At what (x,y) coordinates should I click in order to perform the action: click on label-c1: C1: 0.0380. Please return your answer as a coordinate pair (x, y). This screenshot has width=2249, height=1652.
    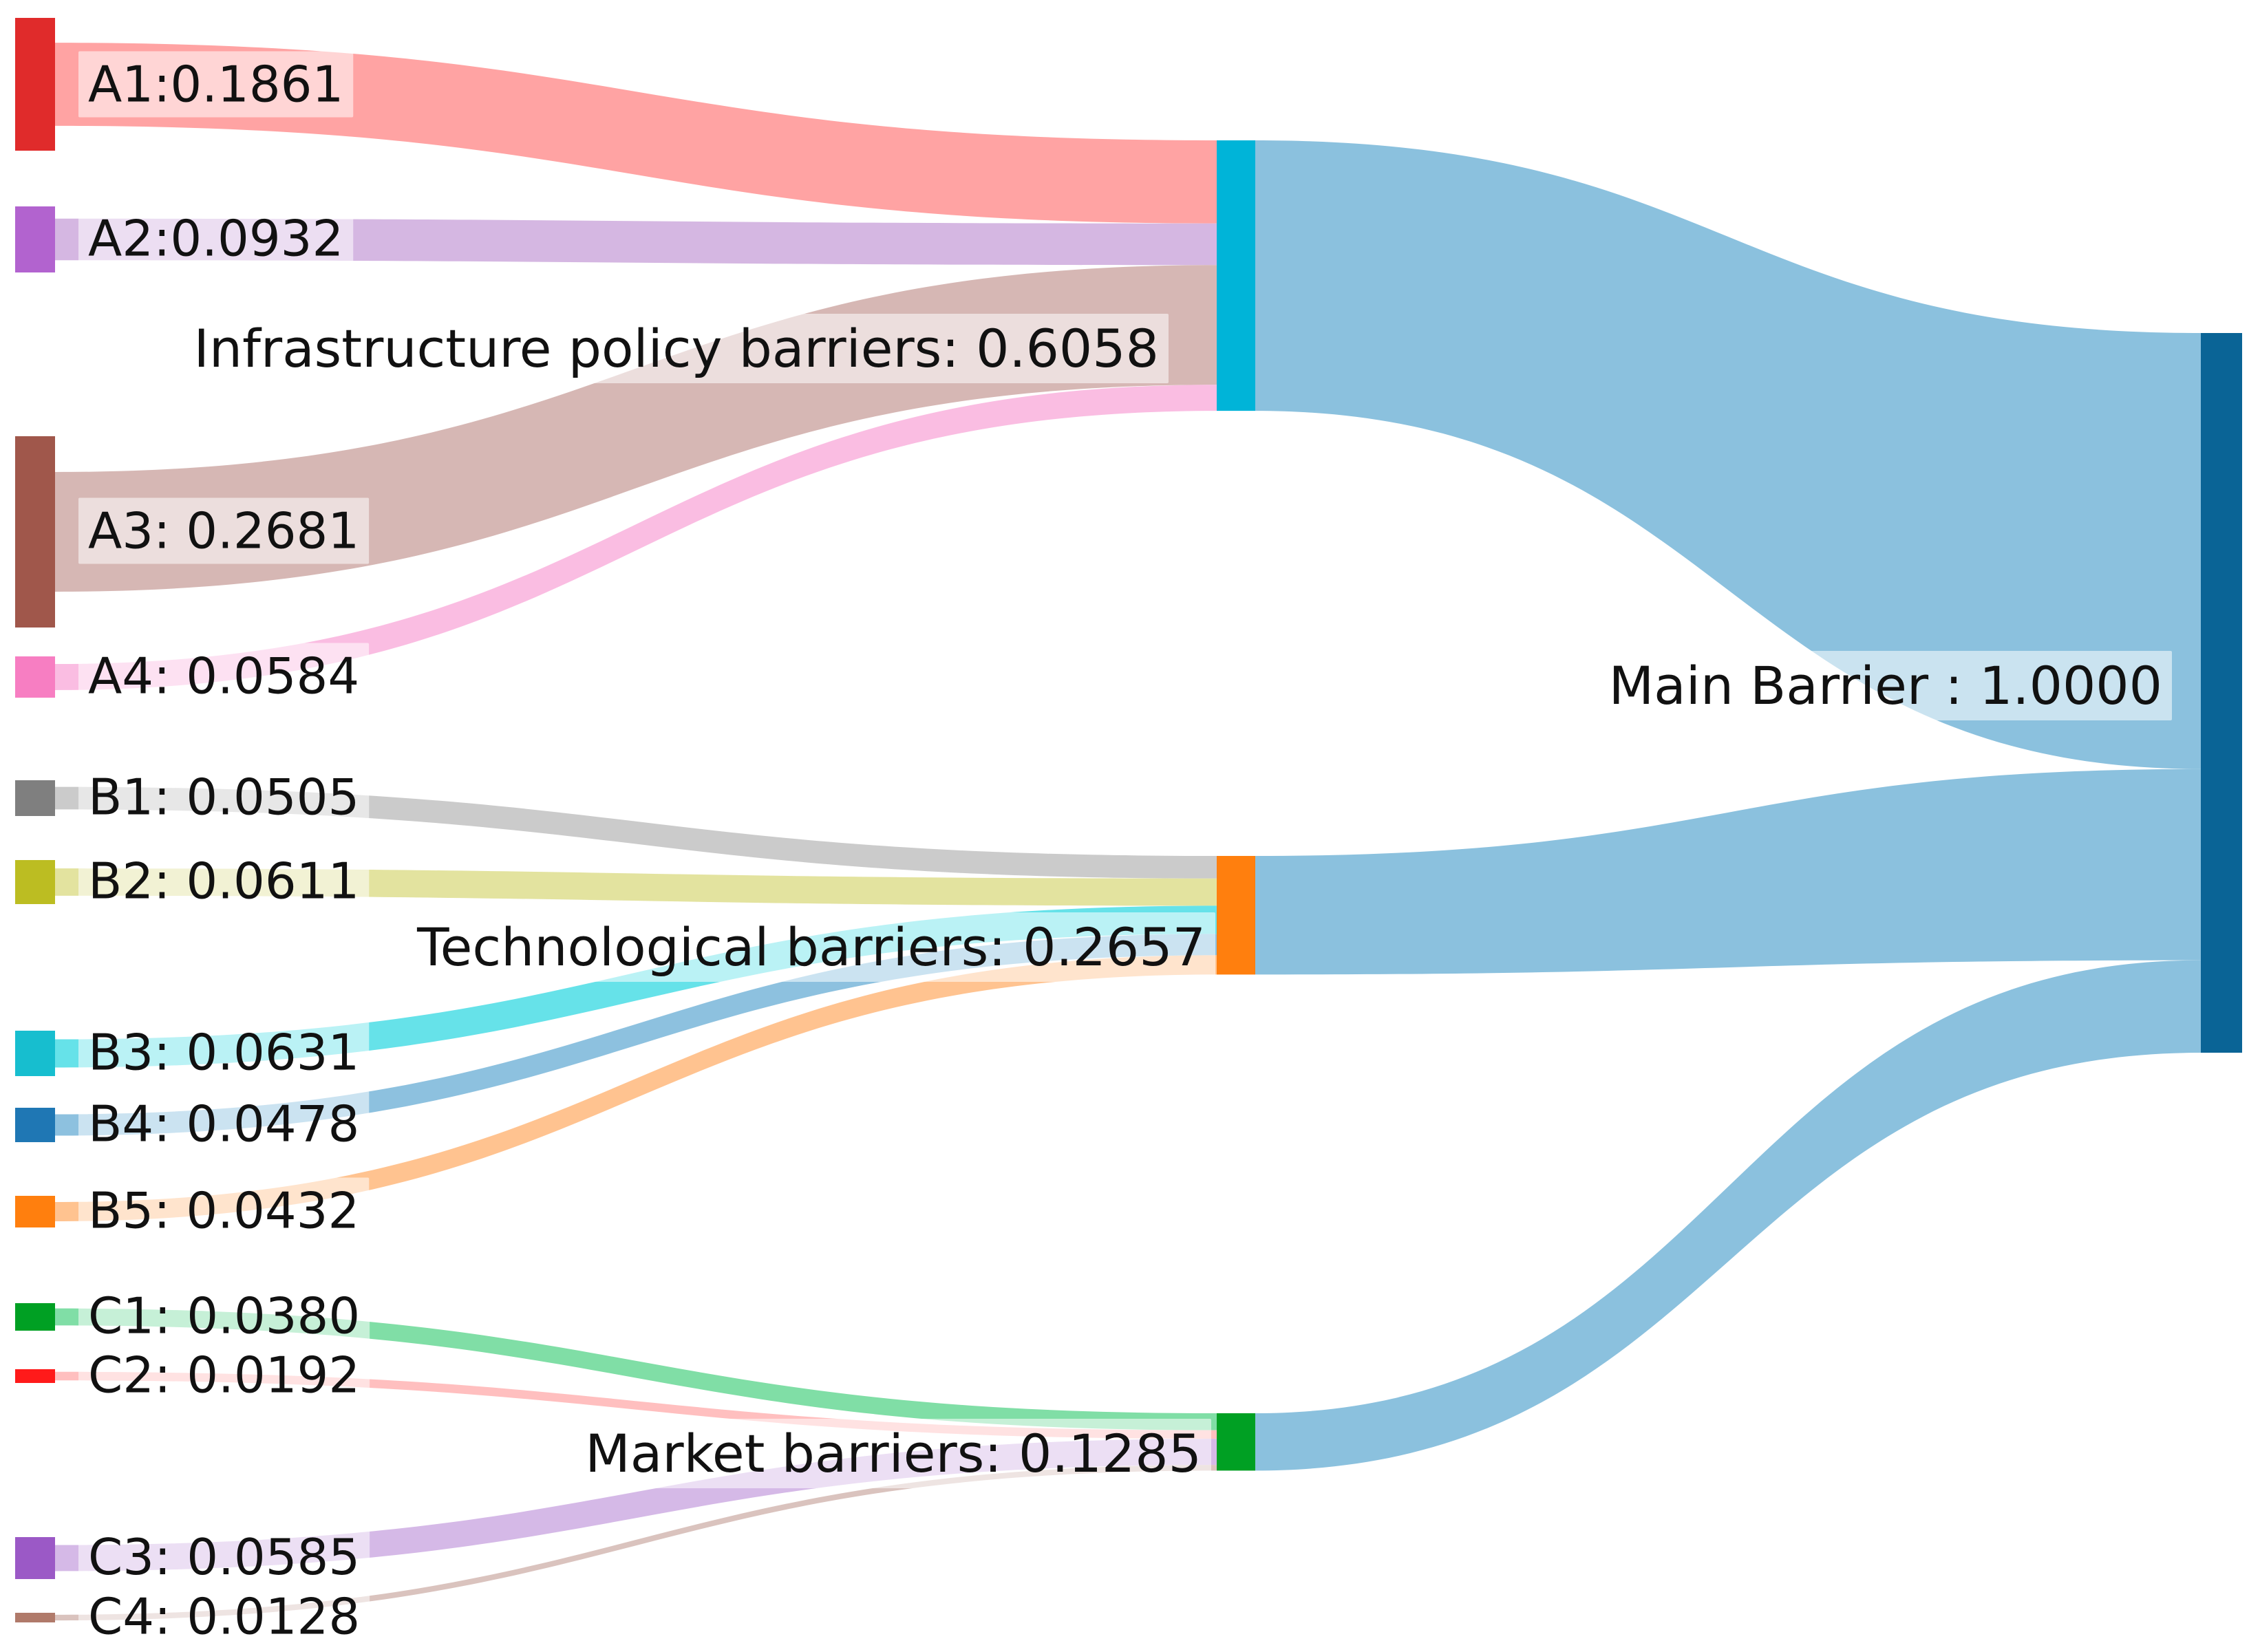
    Looking at the image, I should click on (224, 1316).